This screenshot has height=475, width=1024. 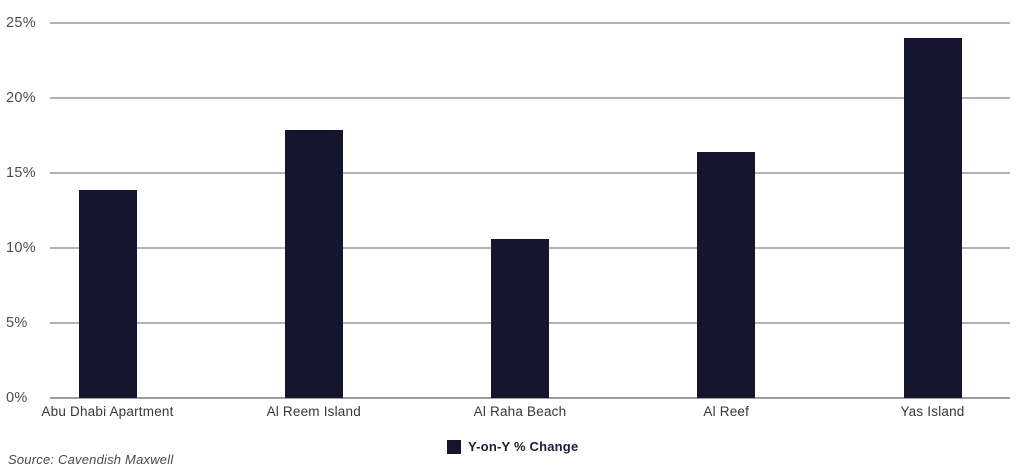 I want to click on bar-abu-dhabi-apartment, so click(x=107, y=293).